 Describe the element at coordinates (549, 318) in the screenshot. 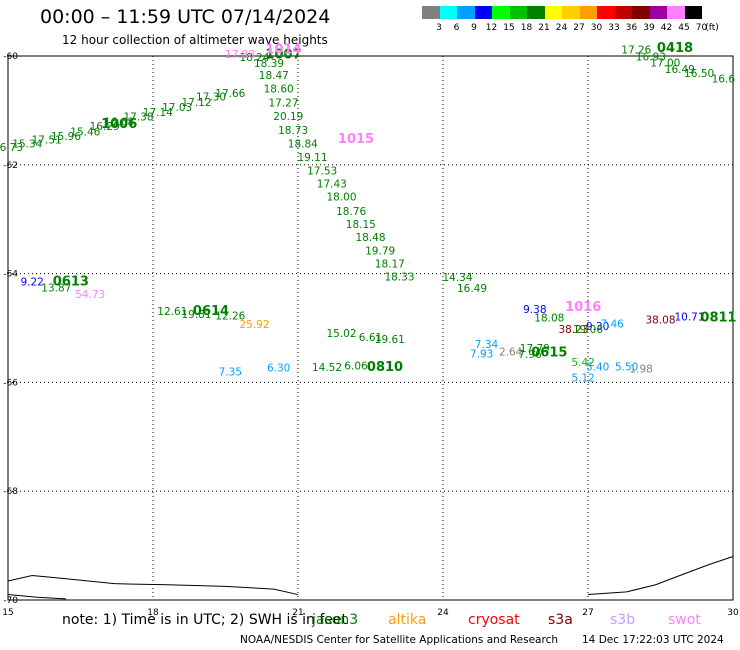

I see `wave-height-value: 18.08` at that location.